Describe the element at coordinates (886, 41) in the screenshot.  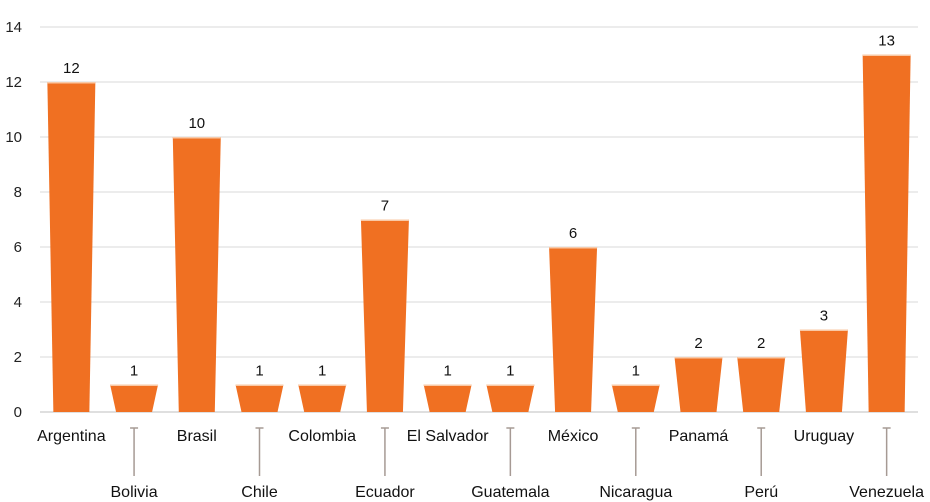
I see `data-label: 13` at that location.